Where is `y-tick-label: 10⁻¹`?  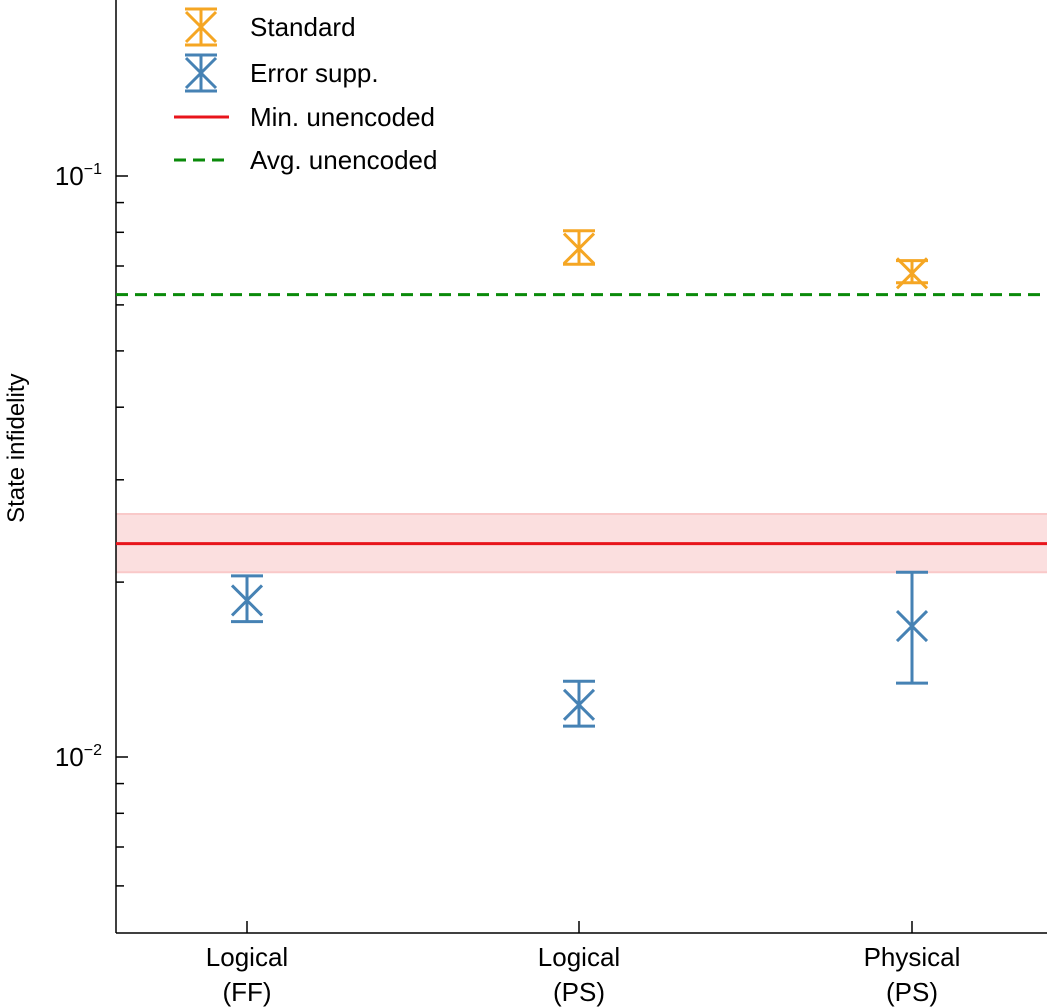
y-tick-label: 10⁻¹ is located at coordinates (78, 176).